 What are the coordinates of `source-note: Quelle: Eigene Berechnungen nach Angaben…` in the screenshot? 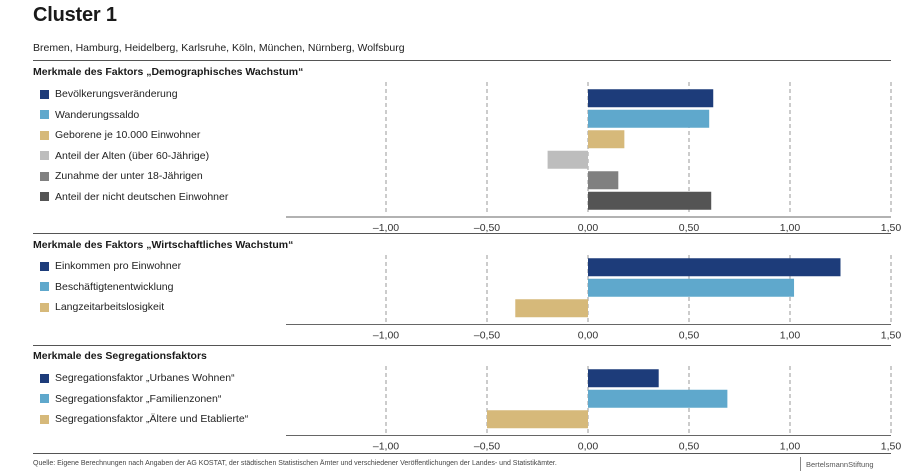 It's located at (295, 463).